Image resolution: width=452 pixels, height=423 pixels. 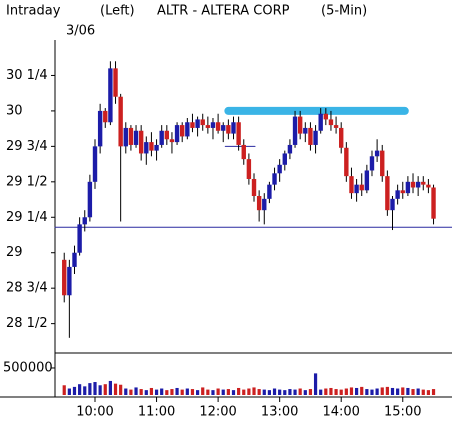 What do you see at coordinates (27, 75) in the screenshot?
I see `y-tick-label: 30 1/4` at bounding box center [27, 75].